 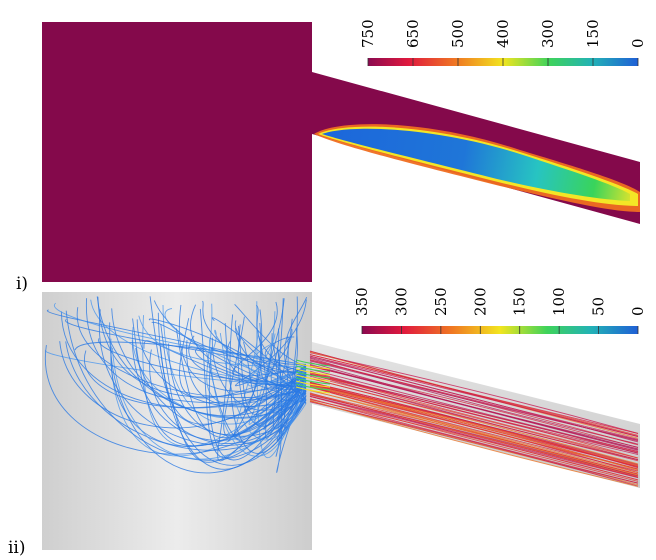 I want to click on colorbar-tick-label: 400, so click(x=503, y=33).